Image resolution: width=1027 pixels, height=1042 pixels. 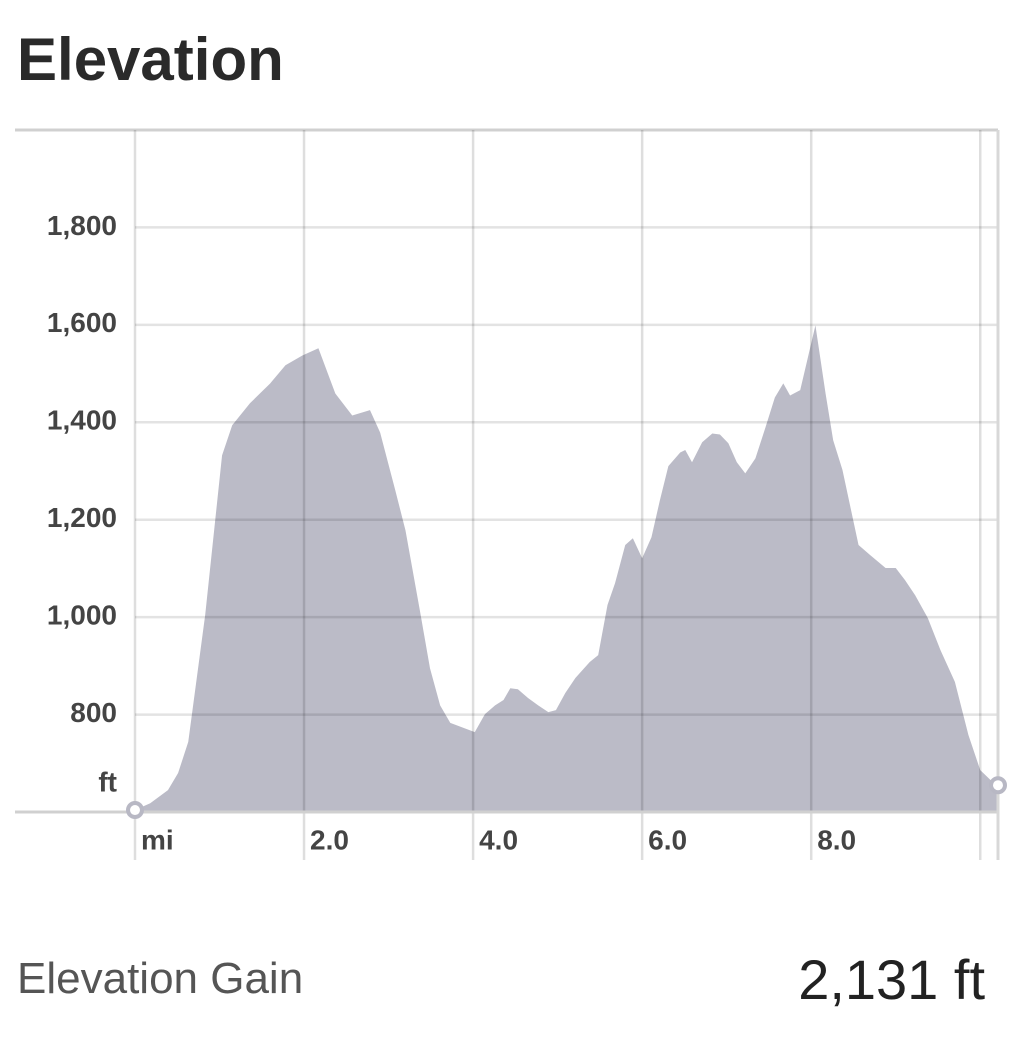 I want to click on y-tick-label: 1,000, so click(x=82, y=615).